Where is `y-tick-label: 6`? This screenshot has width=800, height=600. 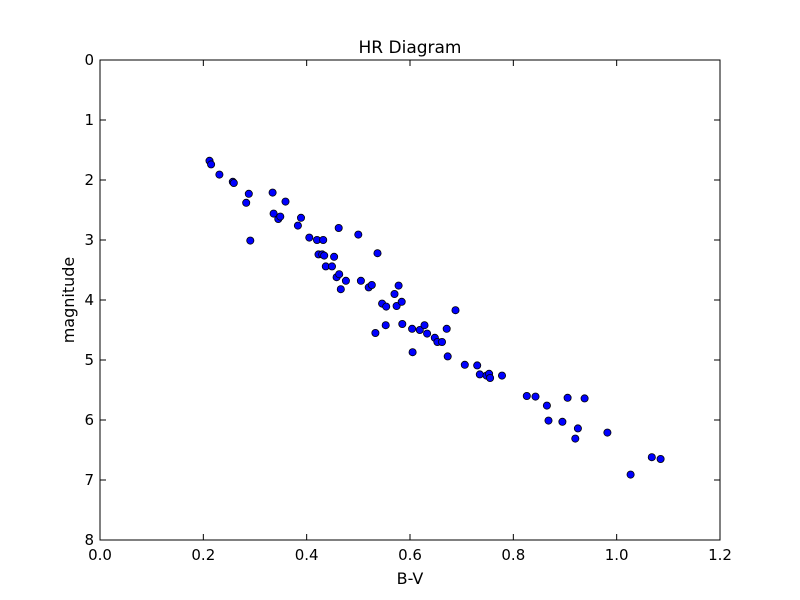 y-tick-label: 6 is located at coordinates (89, 420).